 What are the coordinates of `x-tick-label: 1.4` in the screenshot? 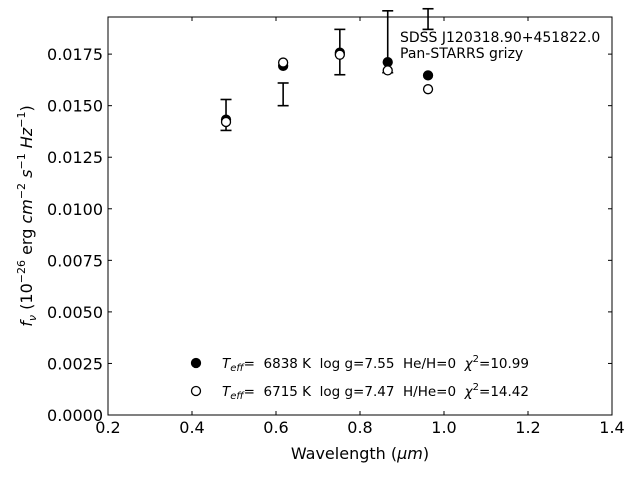 It's located at (611, 427).